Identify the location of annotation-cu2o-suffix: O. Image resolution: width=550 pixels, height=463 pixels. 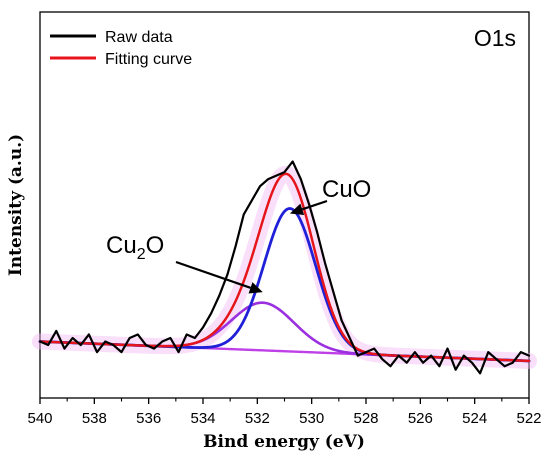
(155, 245).